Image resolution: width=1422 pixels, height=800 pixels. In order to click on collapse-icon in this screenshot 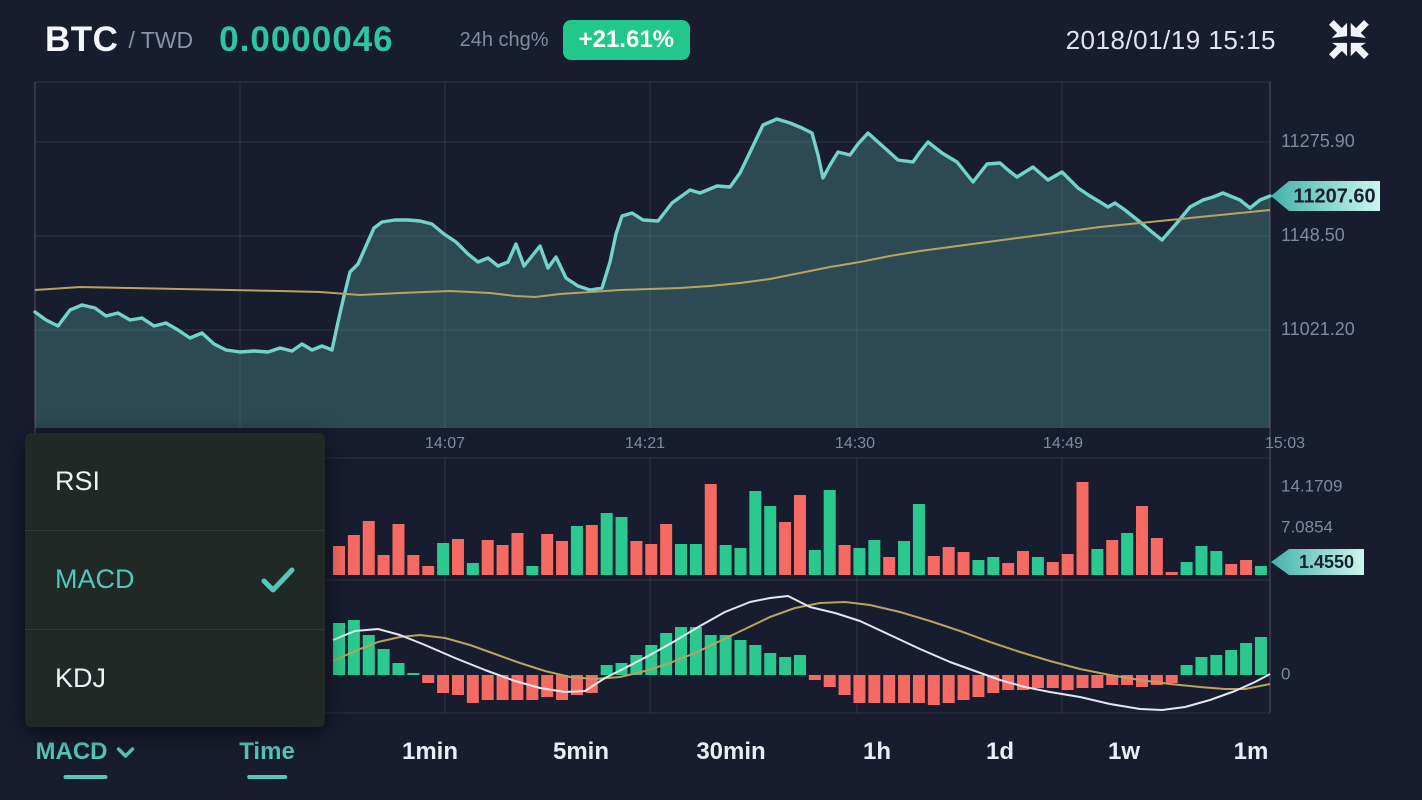, I will do `click(1350, 40)`.